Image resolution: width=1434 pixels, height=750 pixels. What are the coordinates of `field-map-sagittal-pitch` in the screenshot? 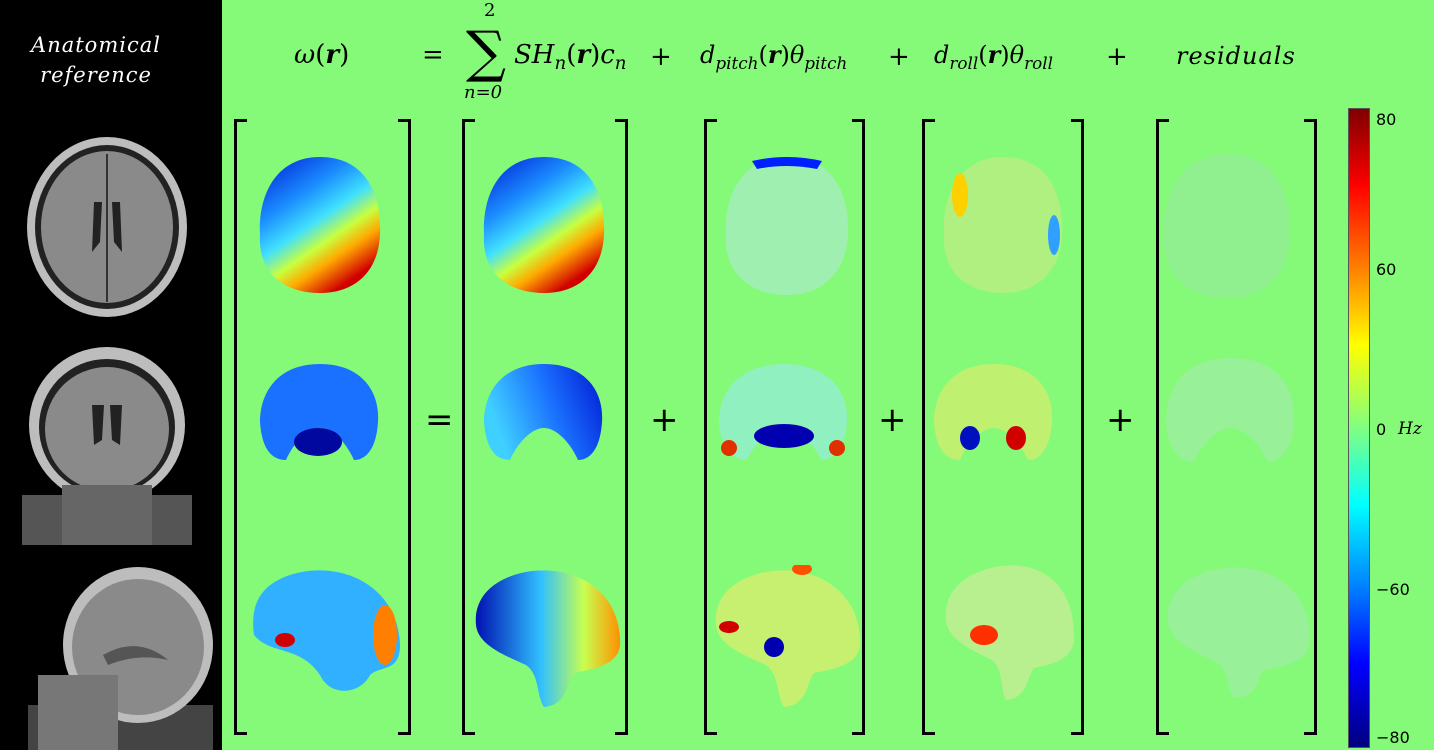 It's located at (788, 636).